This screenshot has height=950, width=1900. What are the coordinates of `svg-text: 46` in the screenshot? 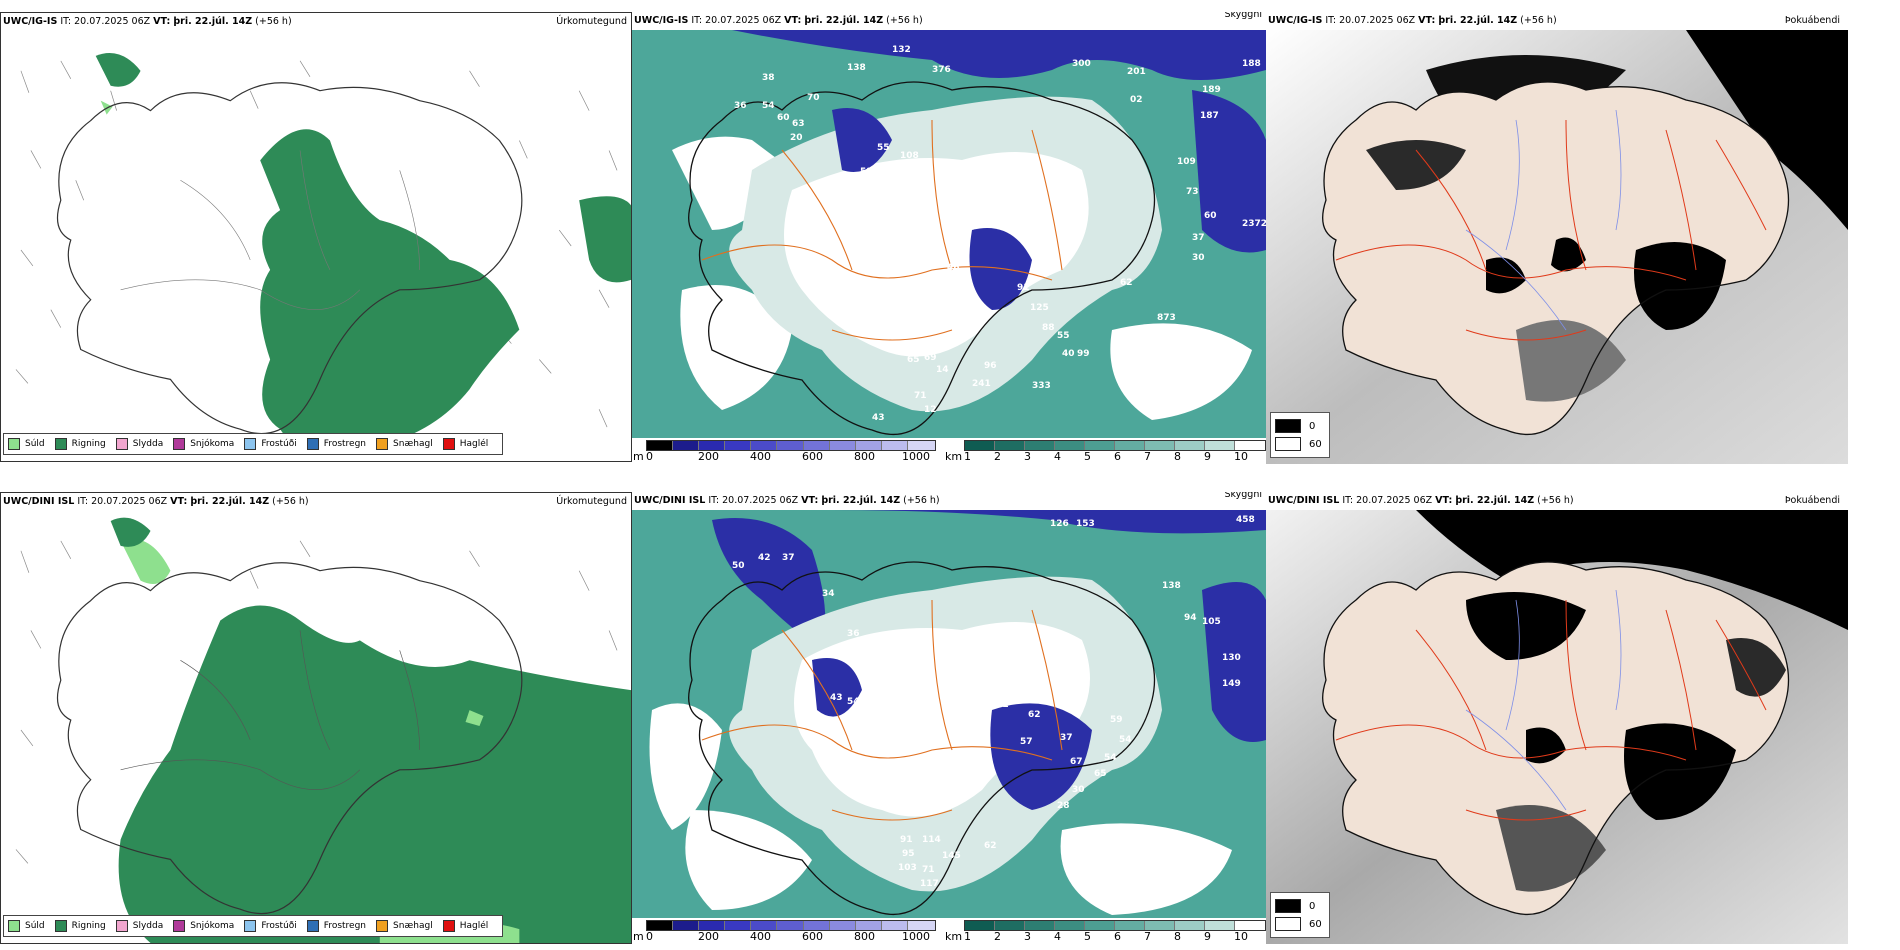 It's located at (953, 268).